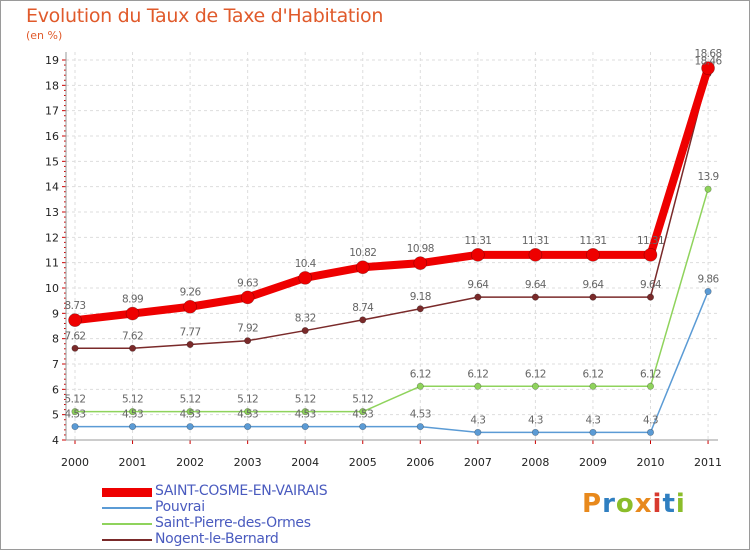 This screenshot has width=750, height=550. Describe the element at coordinates (241, 491) in the screenshot. I see `legend-label-0: SAINT-COSME-EN-VAIRAIS` at that location.